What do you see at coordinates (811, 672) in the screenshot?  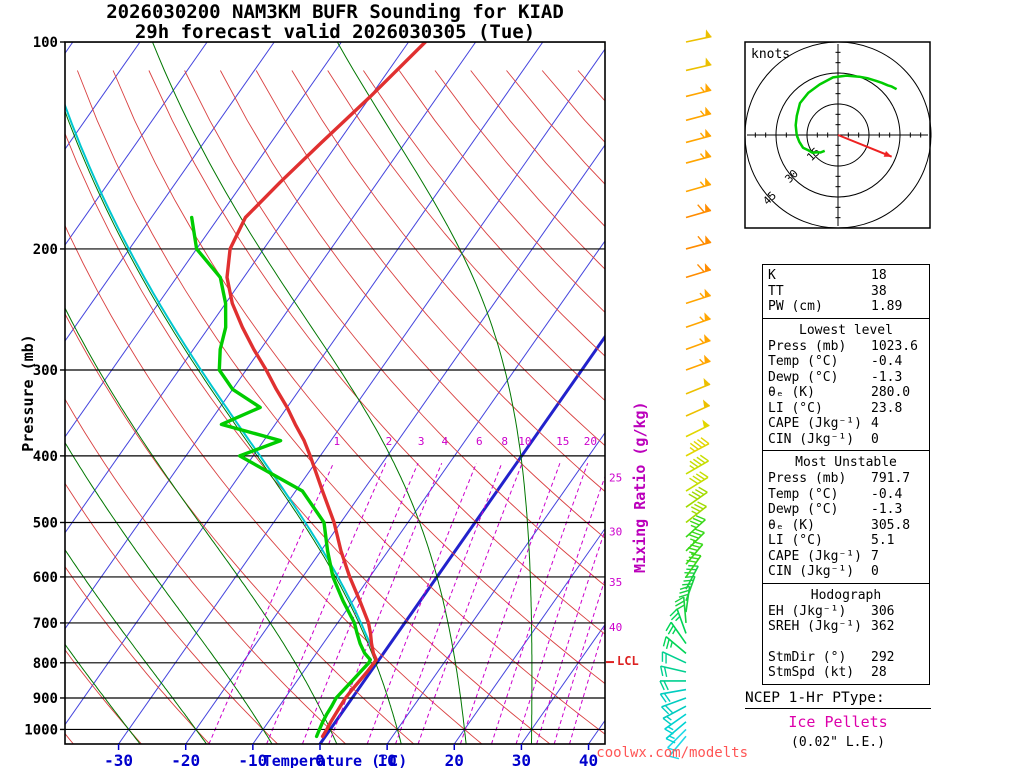 I see `stat-label: StmSpd (kt)` at bounding box center [811, 672].